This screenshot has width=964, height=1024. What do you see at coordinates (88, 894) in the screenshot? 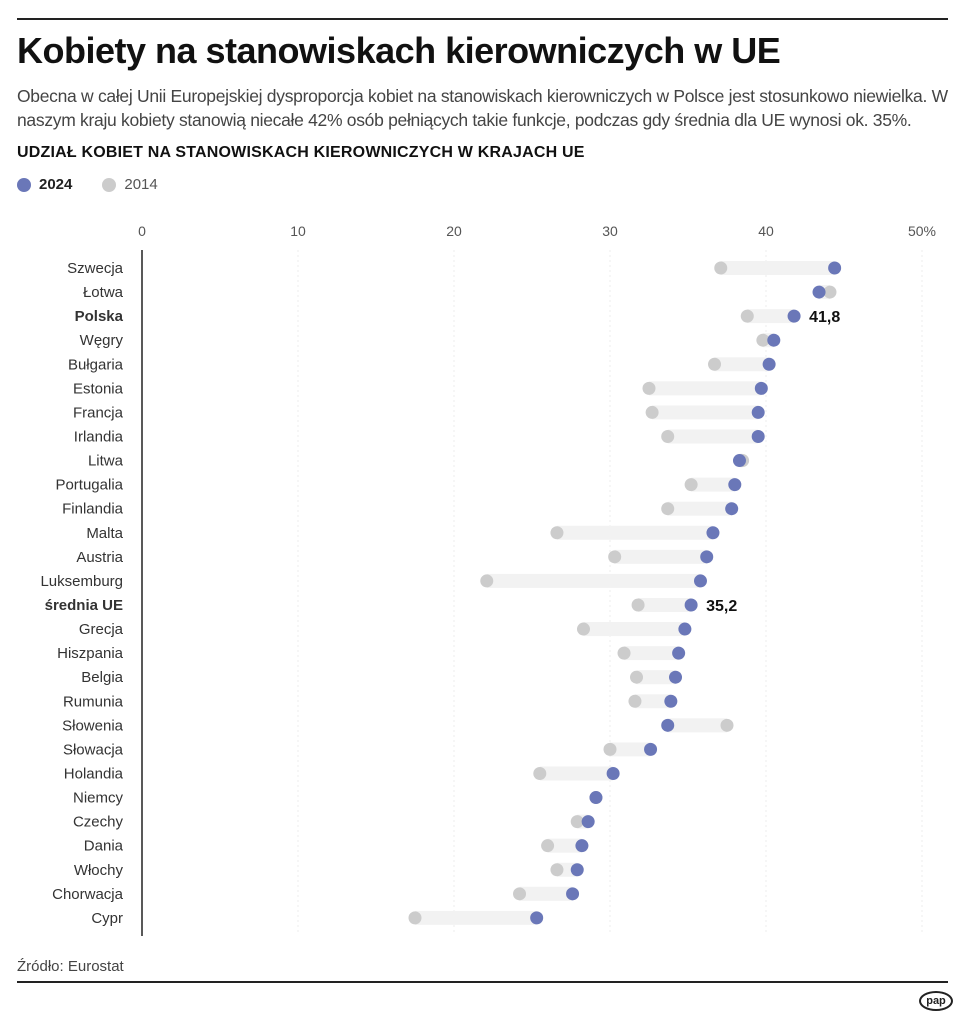
I see `category-label: Chorwacja` at bounding box center [88, 894].